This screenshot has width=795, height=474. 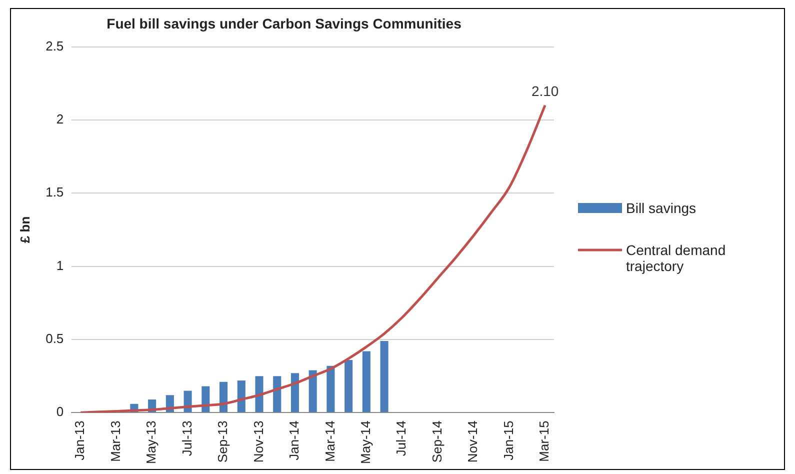 I want to click on y-tick-label: 2, so click(x=60, y=119).